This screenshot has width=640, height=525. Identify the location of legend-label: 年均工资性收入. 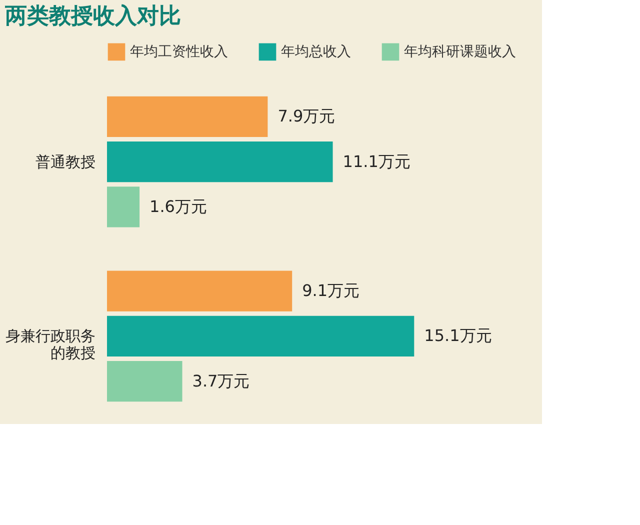
(179, 52).